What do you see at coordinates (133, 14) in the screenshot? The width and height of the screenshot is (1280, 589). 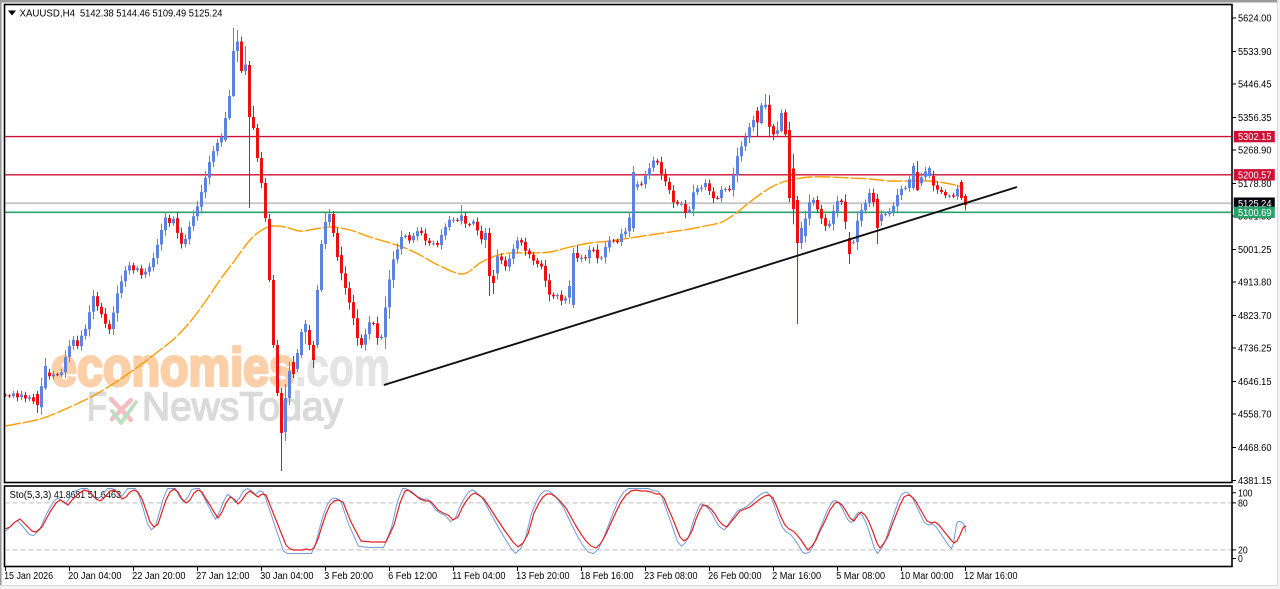 I see `svg-text: 5144.46` at bounding box center [133, 14].